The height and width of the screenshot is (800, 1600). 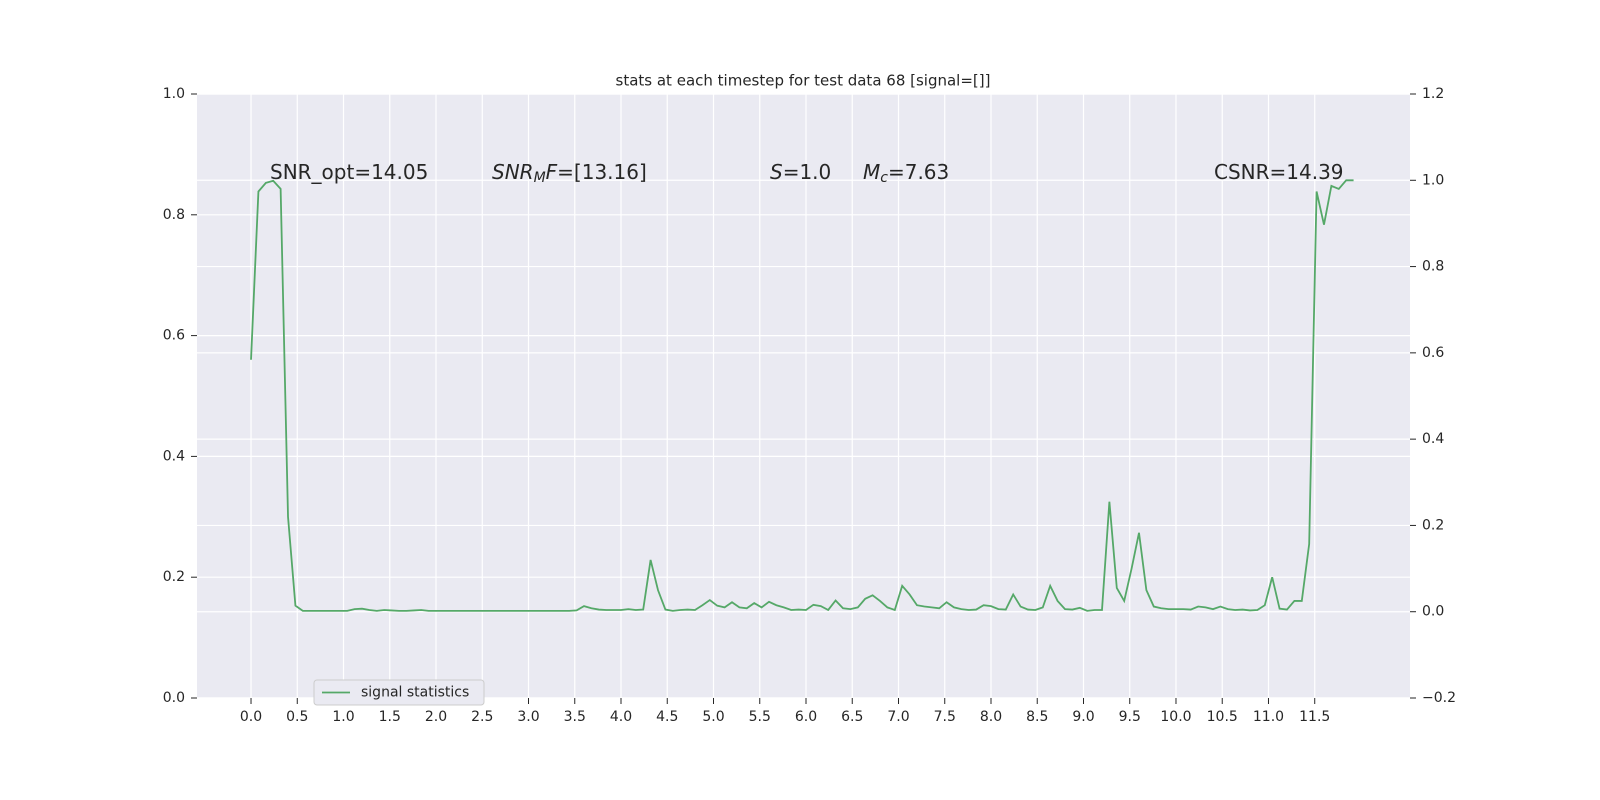 What do you see at coordinates (436, 717) in the screenshot?
I see `x-tick-label: 2.0` at bounding box center [436, 717].